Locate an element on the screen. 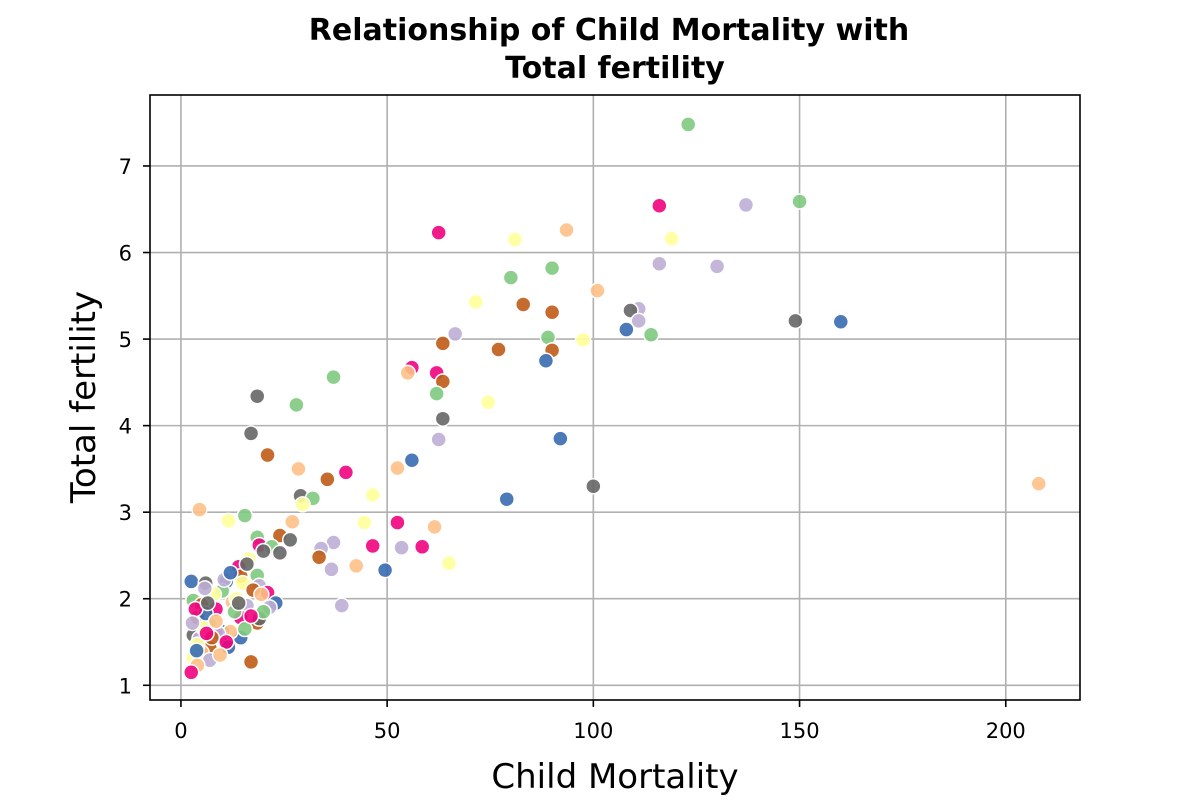  x-tick-label: 150 is located at coordinates (800, 731).